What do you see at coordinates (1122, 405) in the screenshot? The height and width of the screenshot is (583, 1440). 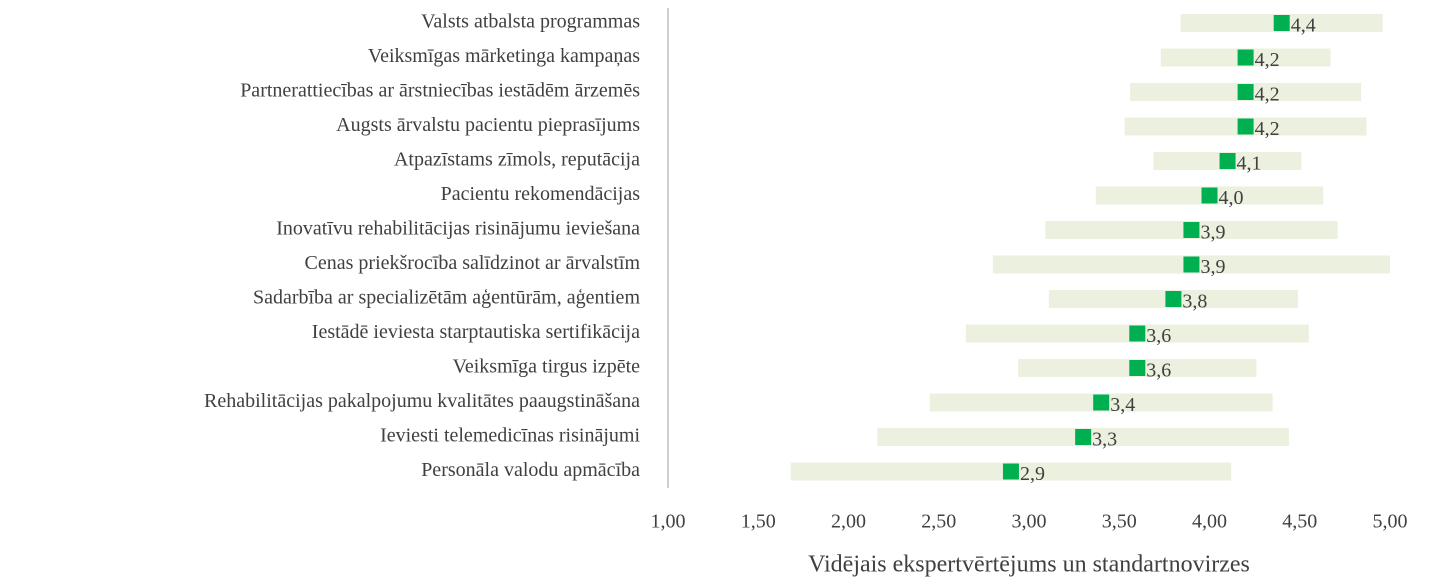 I see `value-label: 3,4` at bounding box center [1122, 405].